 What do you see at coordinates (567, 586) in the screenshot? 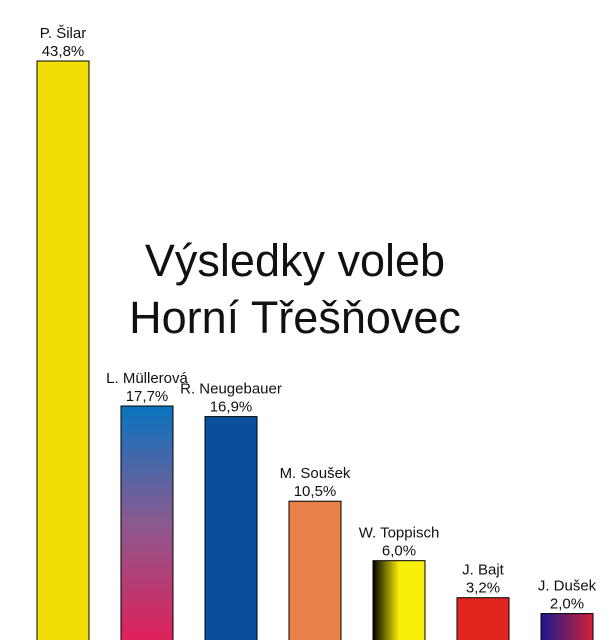
I see `bar-category-label-7: J. Dušek` at bounding box center [567, 586].